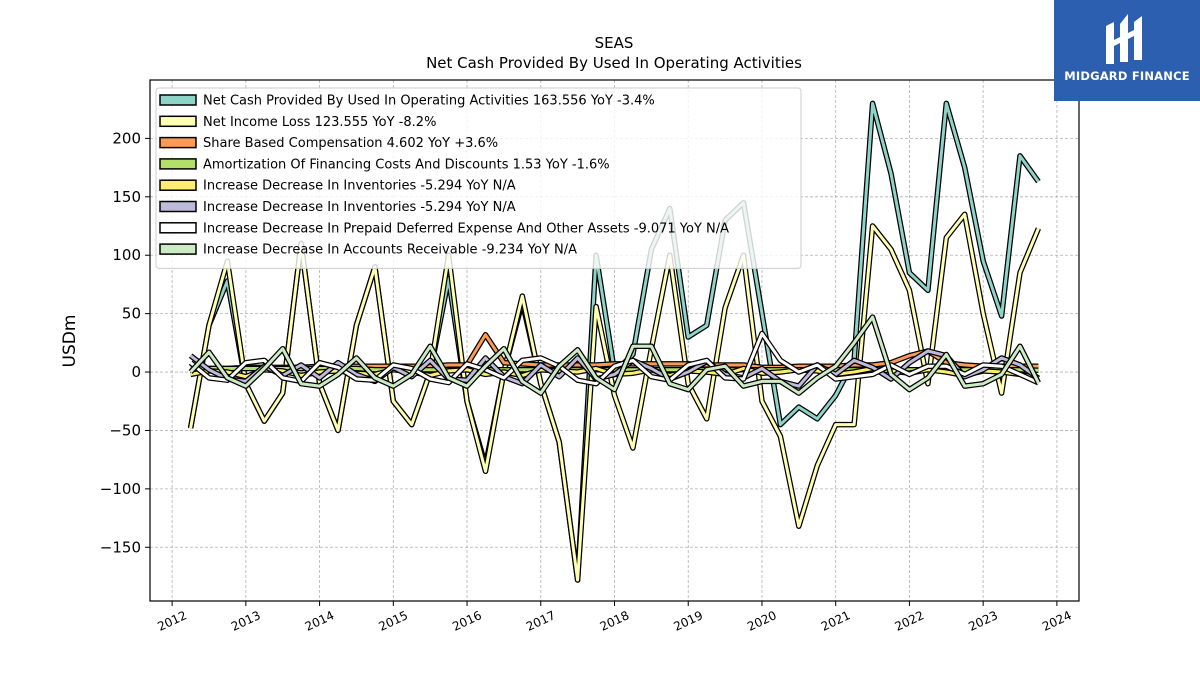 The width and height of the screenshot is (1200, 675). Describe the element at coordinates (836, 621) in the screenshot. I see `x-tick-label: 2021` at that location.